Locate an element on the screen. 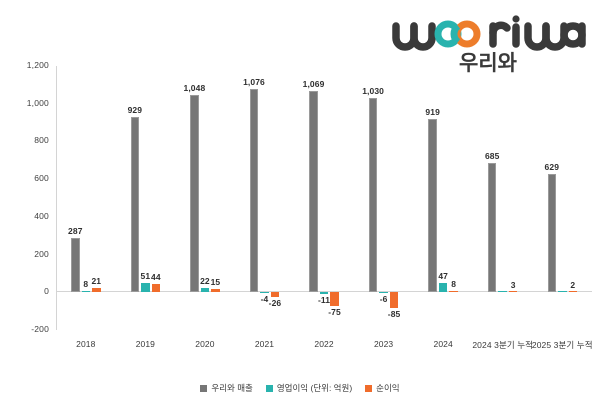 The height and width of the screenshot is (400, 600). y-axis-tick-label: 1,000 is located at coordinates (37, 102).